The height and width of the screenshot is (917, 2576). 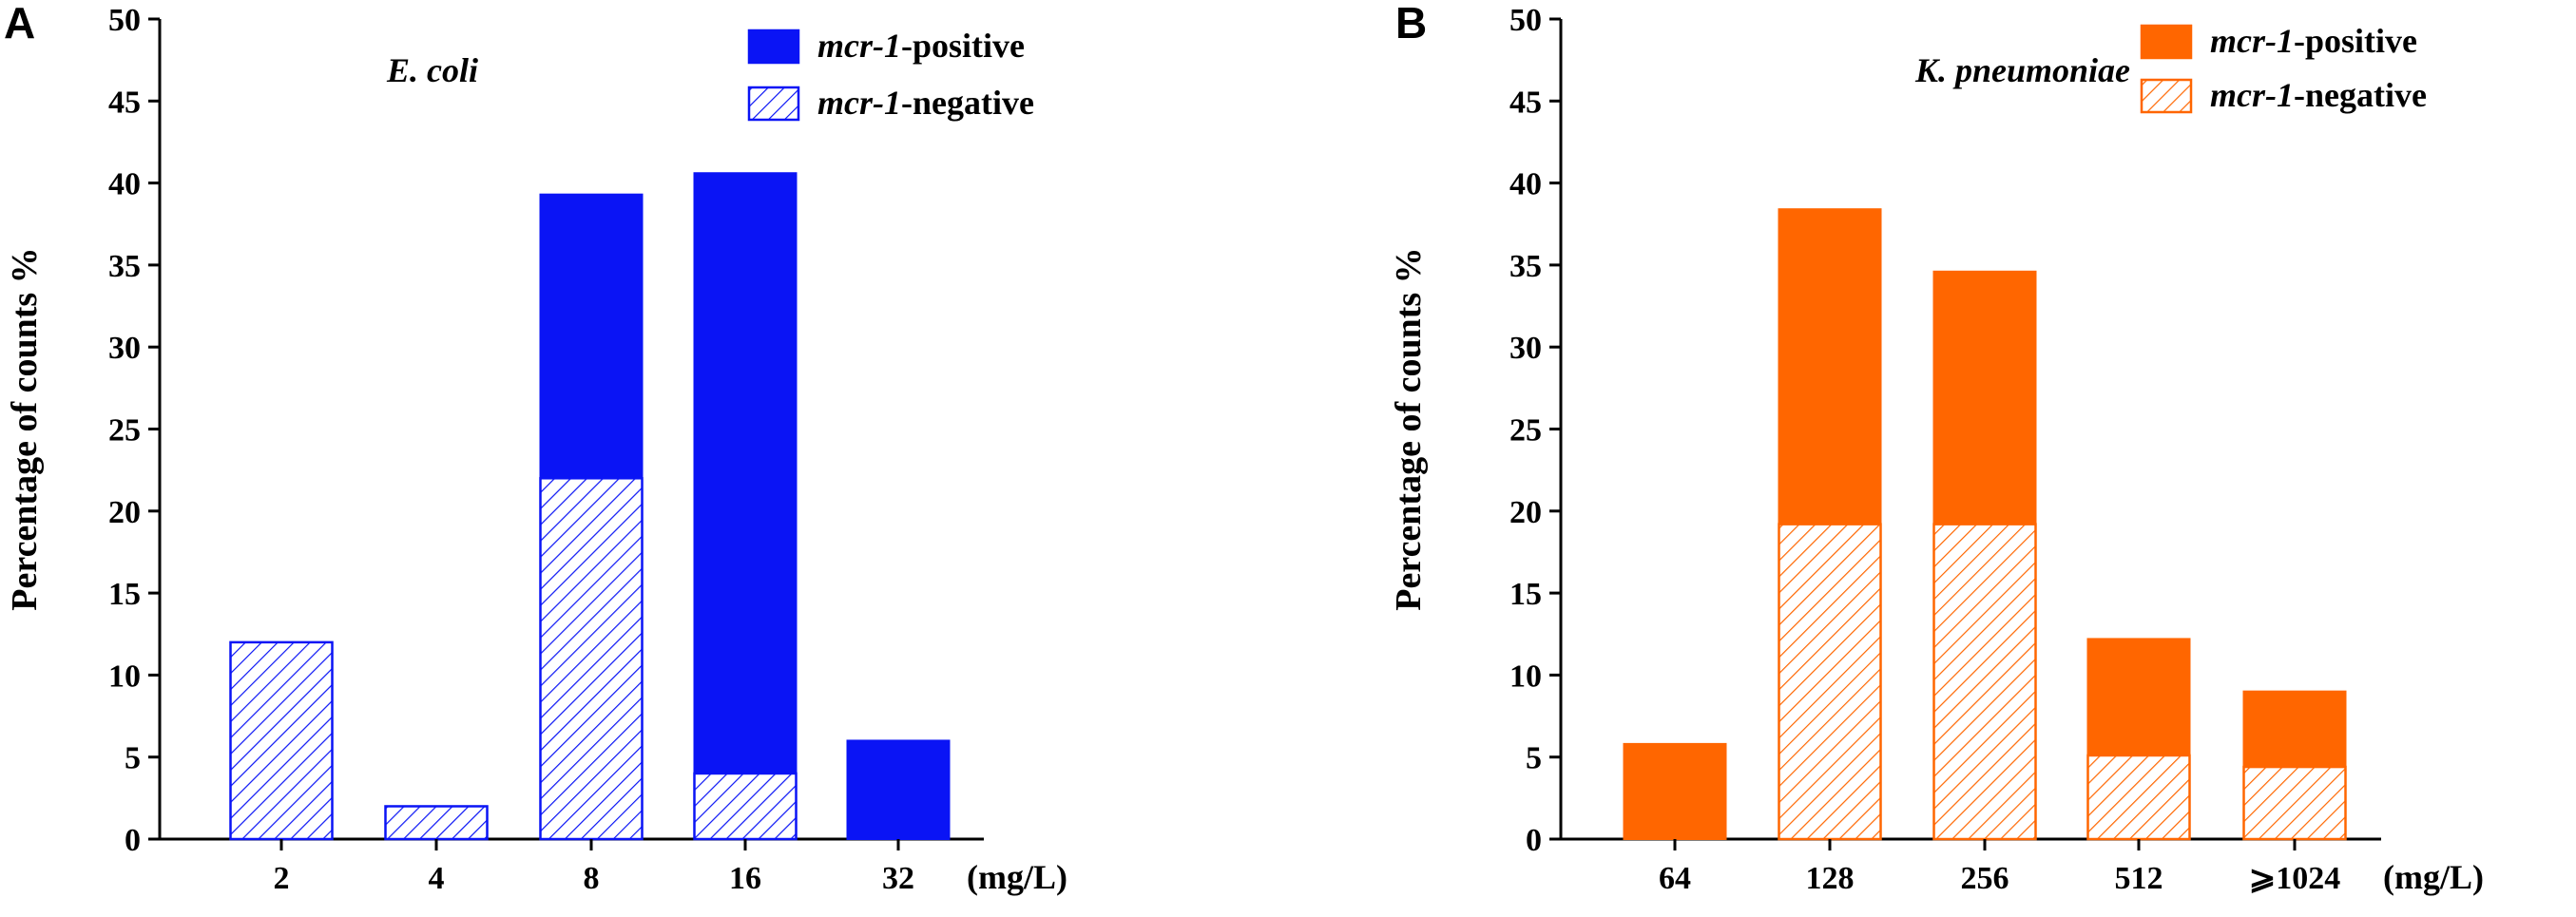 I want to click on panel-letter: B, so click(x=1411, y=24).